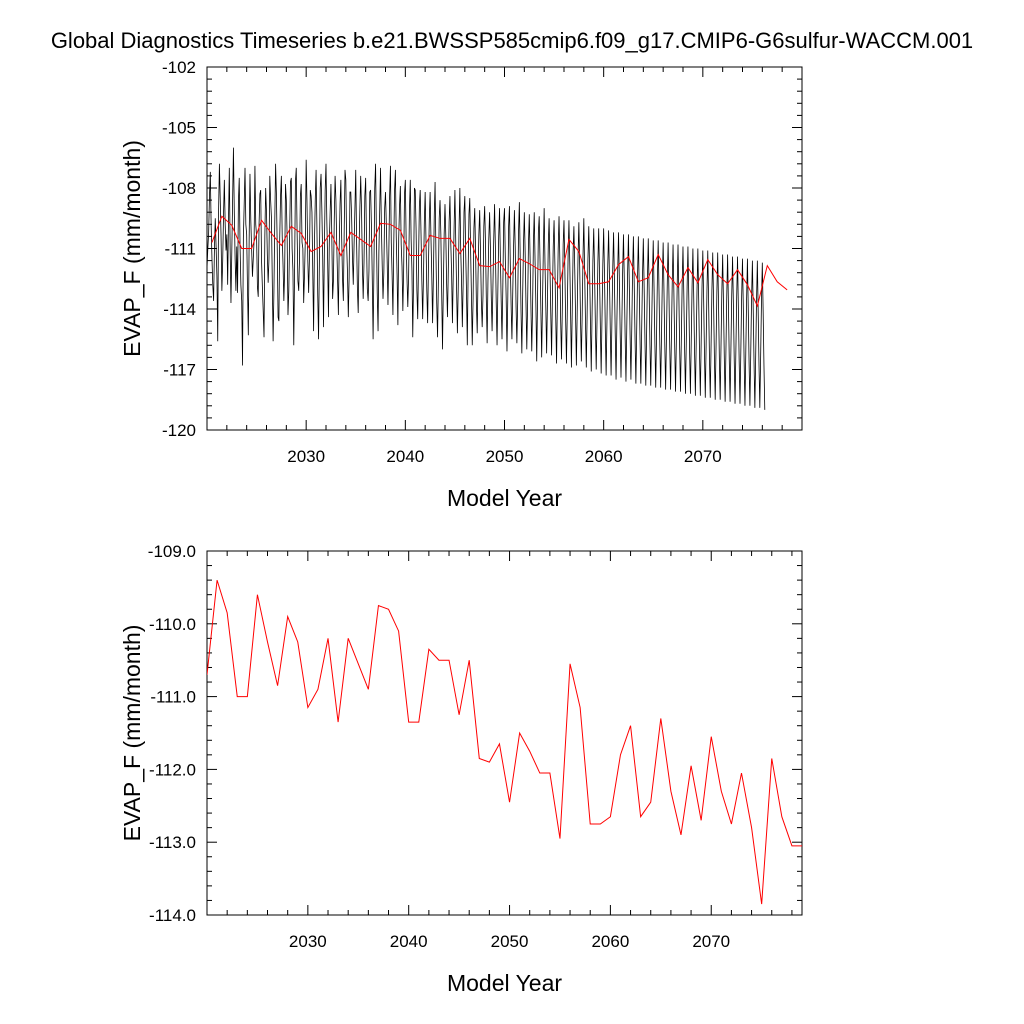 This screenshot has width=1024, height=1024. What do you see at coordinates (179, 67) in the screenshot?
I see `y-tick-label: -102` at bounding box center [179, 67].